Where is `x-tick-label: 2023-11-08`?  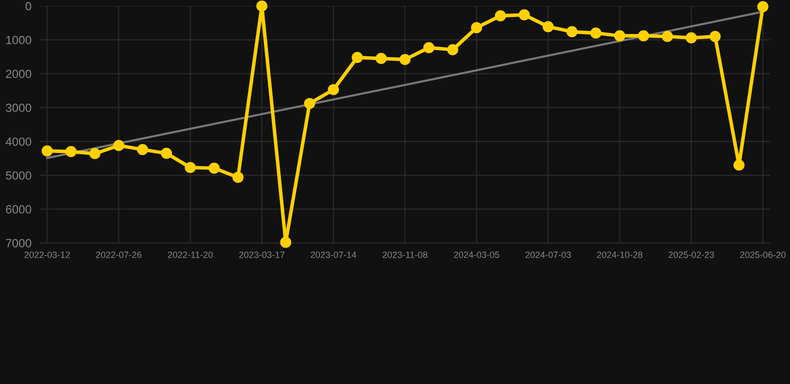 x-tick-label: 2023-11-08 is located at coordinates (405, 255).